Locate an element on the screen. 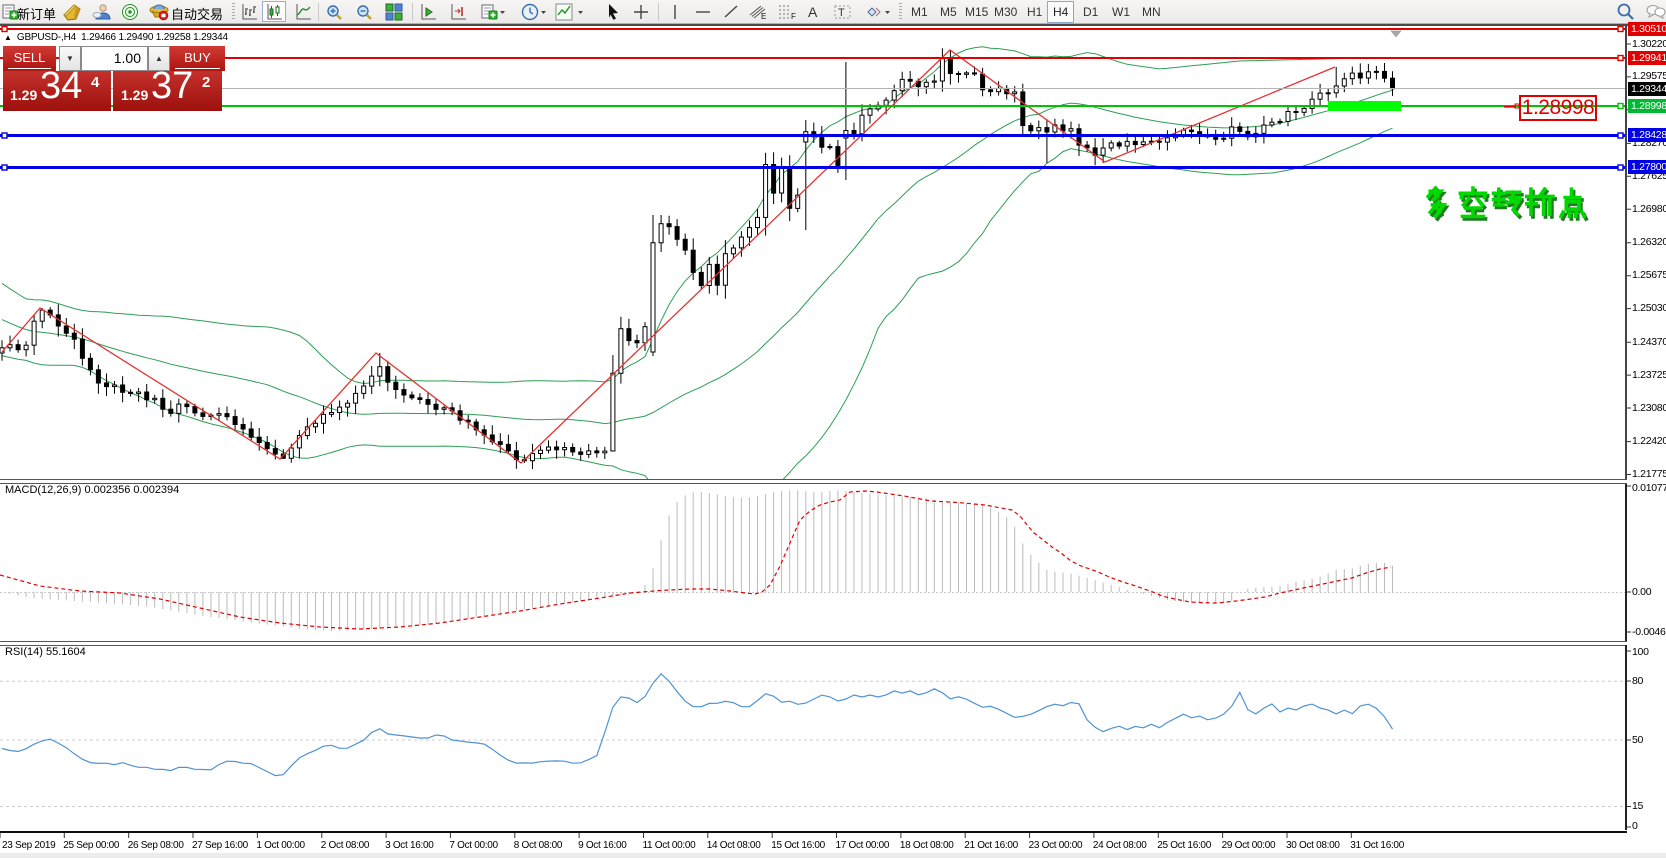  svg-text: A is located at coordinates (813, 12).